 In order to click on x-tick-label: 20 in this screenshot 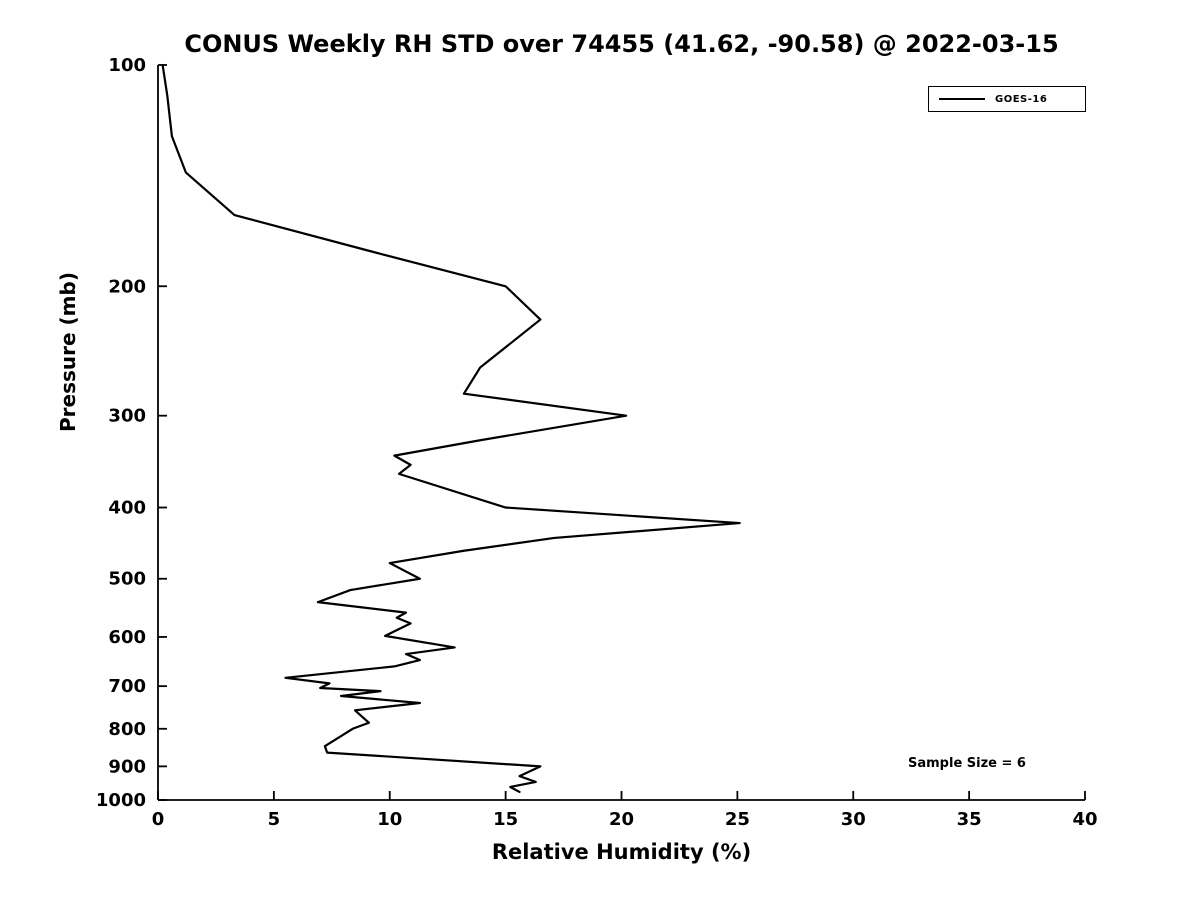, I will do `click(621, 819)`.